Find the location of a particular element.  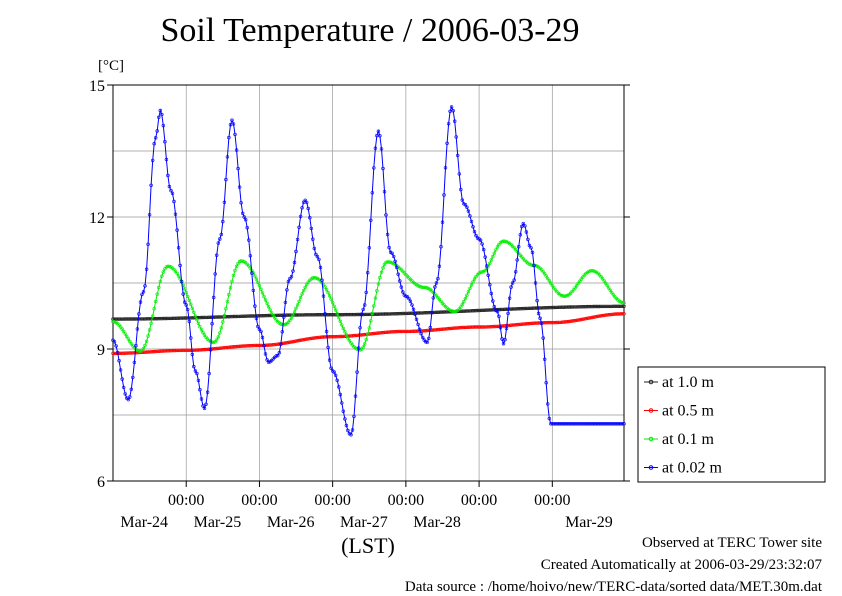

x-tick-label-date: Mar-27 is located at coordinates (364, 522).